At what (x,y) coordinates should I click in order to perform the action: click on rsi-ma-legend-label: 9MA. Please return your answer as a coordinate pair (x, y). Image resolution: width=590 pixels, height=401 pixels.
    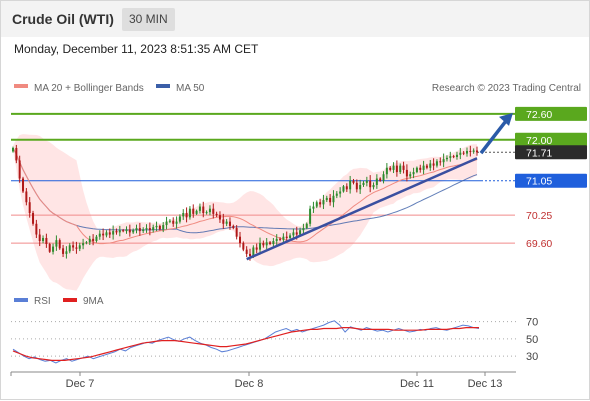
    Looking at the image, I should click on (93, 301).